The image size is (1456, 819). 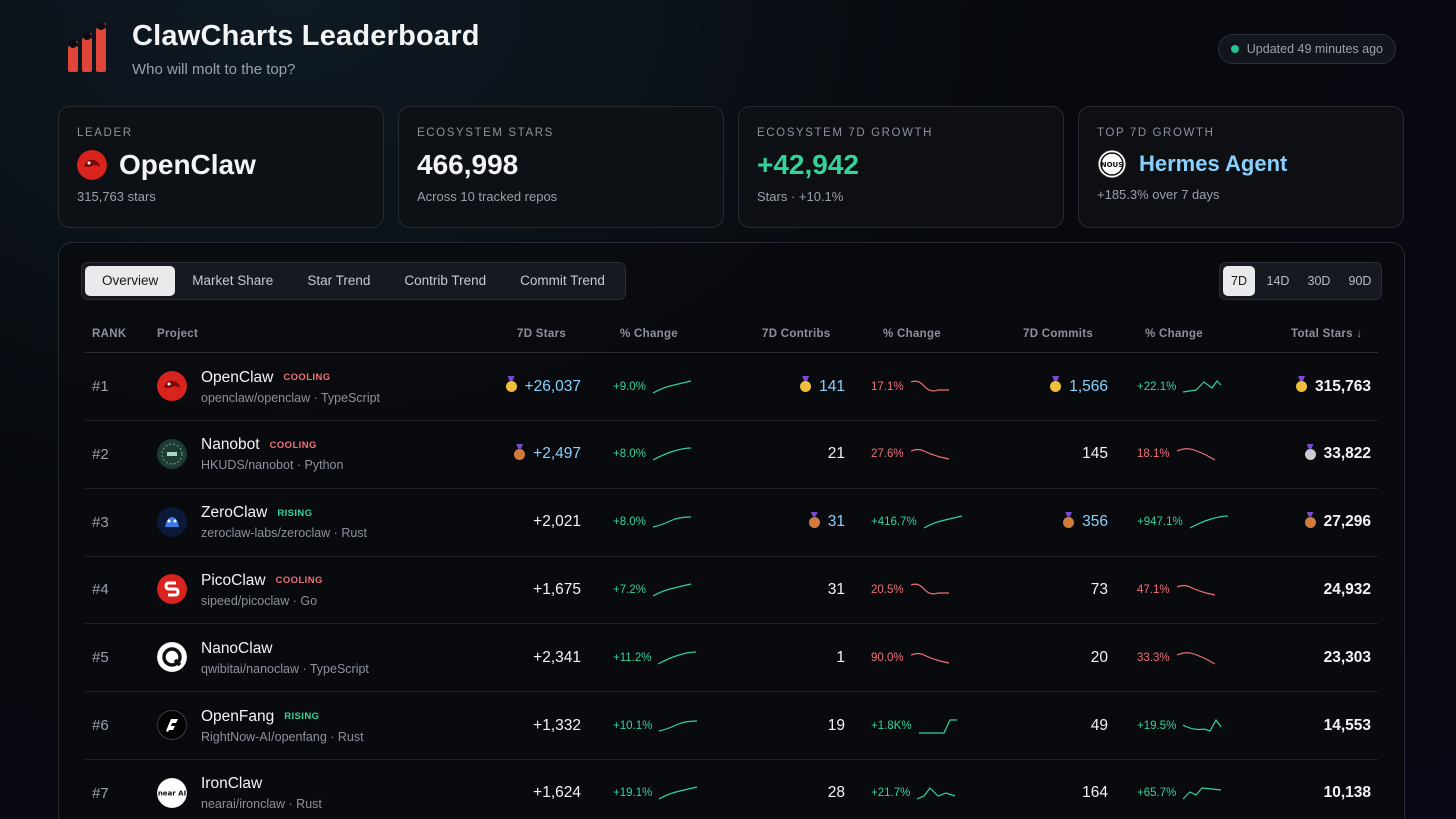 What do you see at coordinates (233, 280) in the screenshot?
I see `tab-market-share: Market Share` at bounding box center [233, 280].